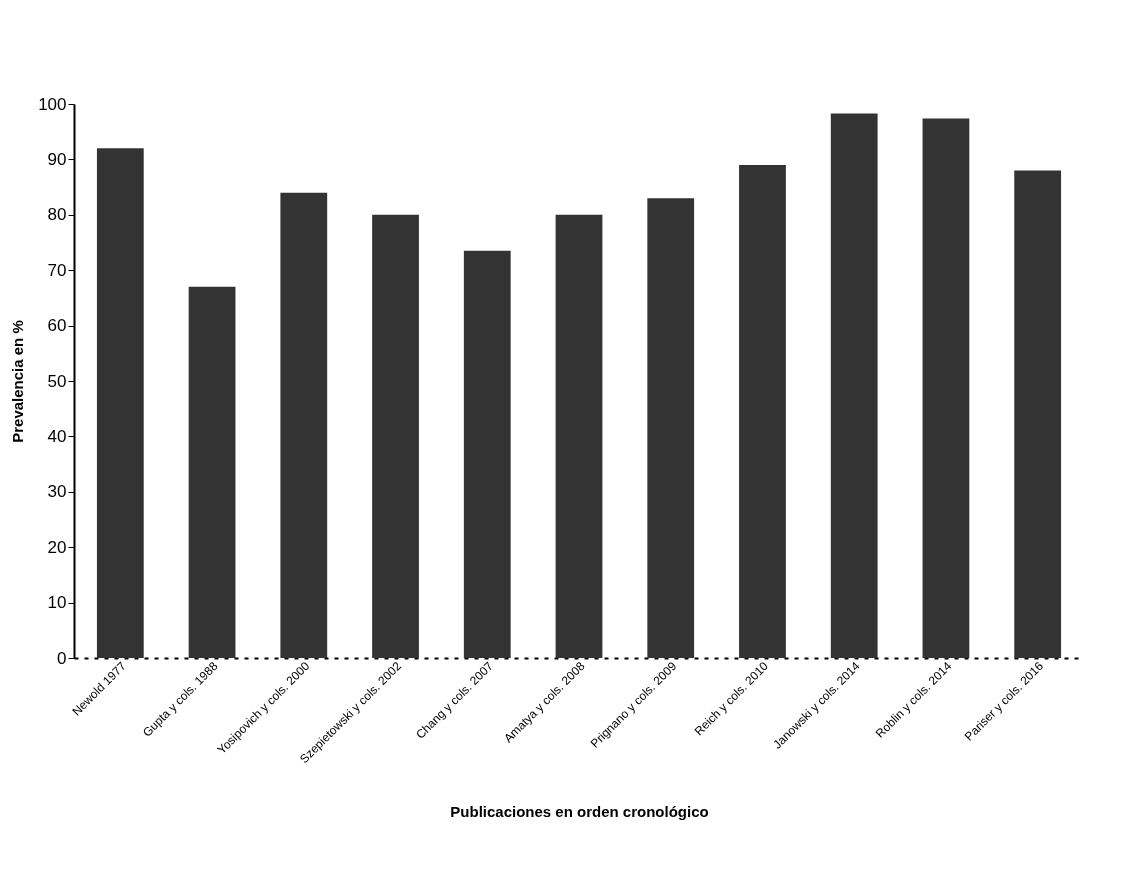  Describe the element at coordinates (57, 270) in the screenshot. I see `y-tick-label: 70` at that location.